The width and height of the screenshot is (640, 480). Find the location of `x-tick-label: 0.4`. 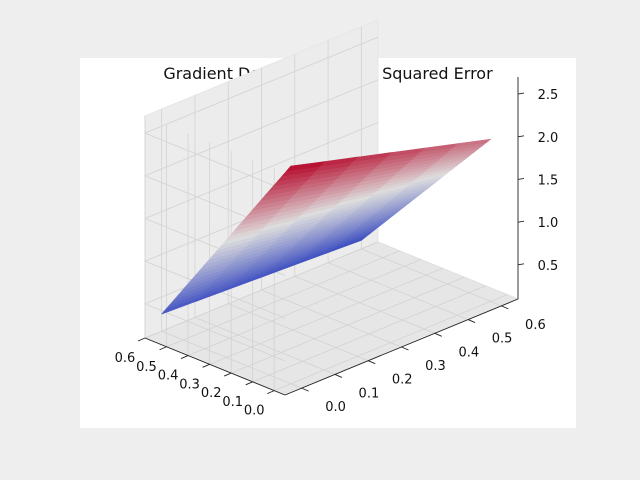

x-tick-label: 0.4 is located at coordinates (168, 376).